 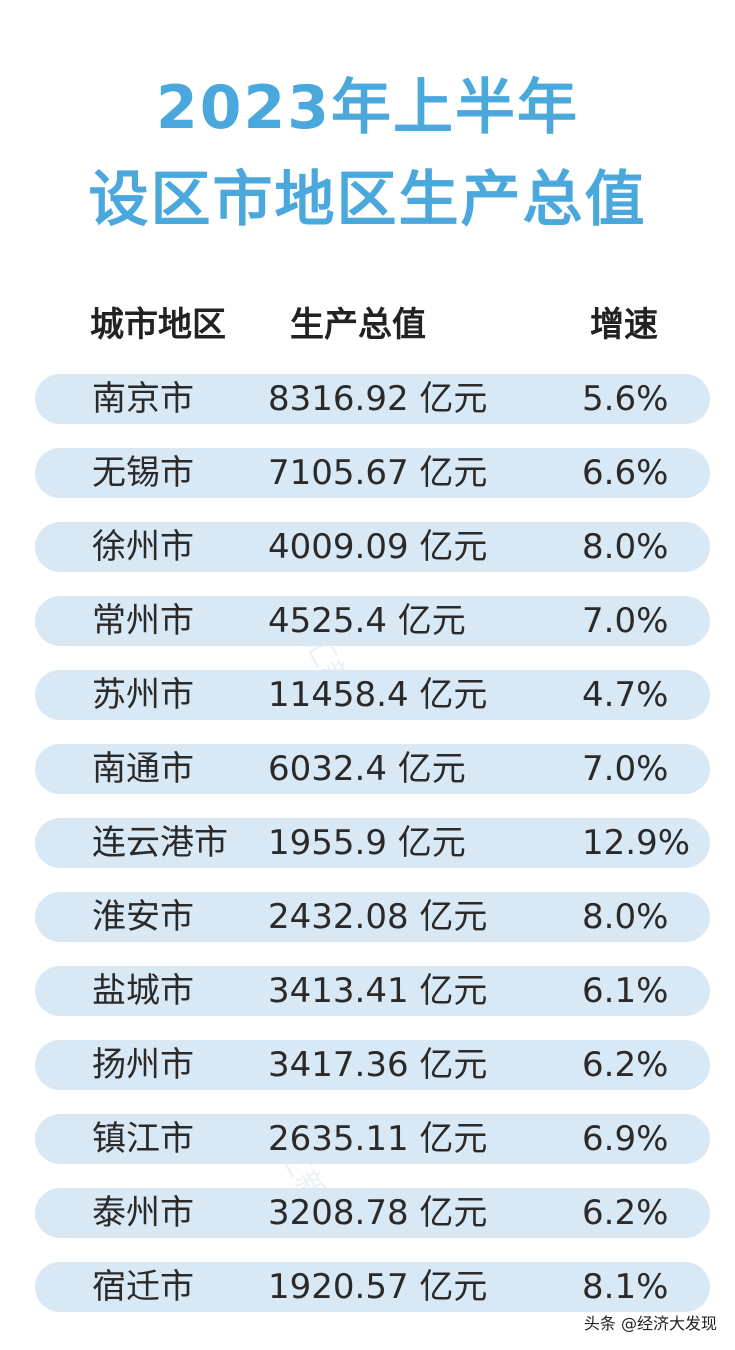 I want to click on gdp-cell: 1955.9 亿元, so click(x=367, y=843).